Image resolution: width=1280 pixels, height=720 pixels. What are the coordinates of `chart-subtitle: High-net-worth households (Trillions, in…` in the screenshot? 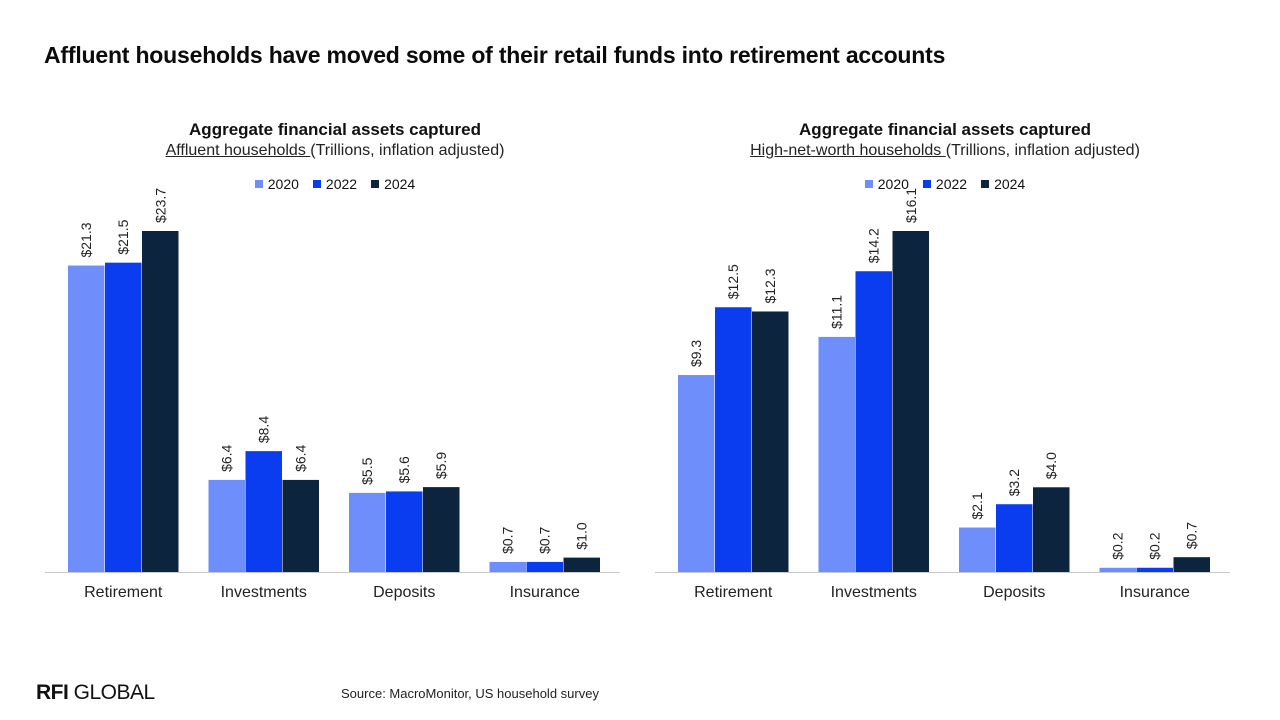 It's located at (945, 151).